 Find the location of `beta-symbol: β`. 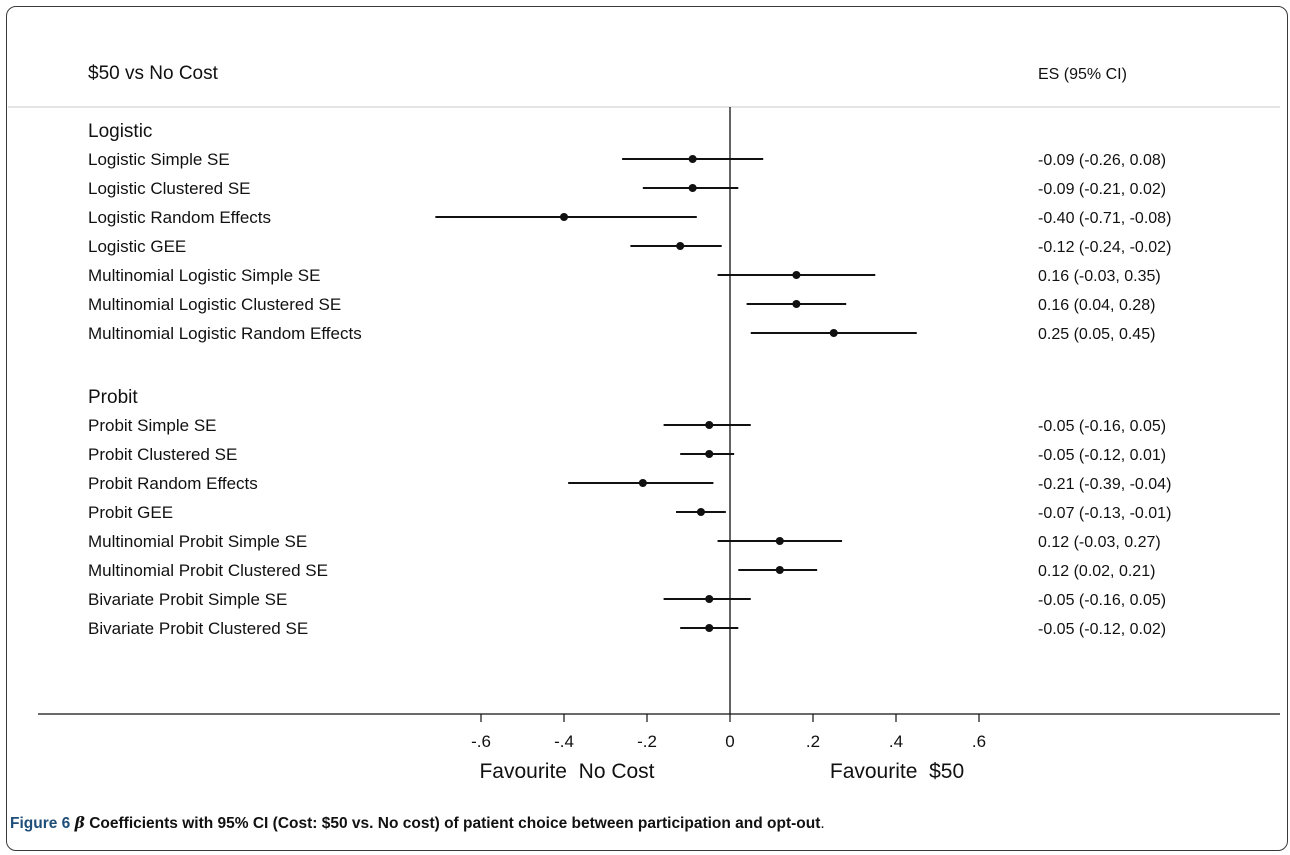

beta-symbol: β is located at coordinates (79, 822).